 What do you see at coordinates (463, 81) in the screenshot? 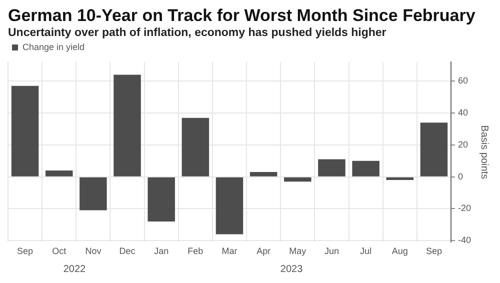
I see `y-tick-label: 60` at bounding box center [463, 81].